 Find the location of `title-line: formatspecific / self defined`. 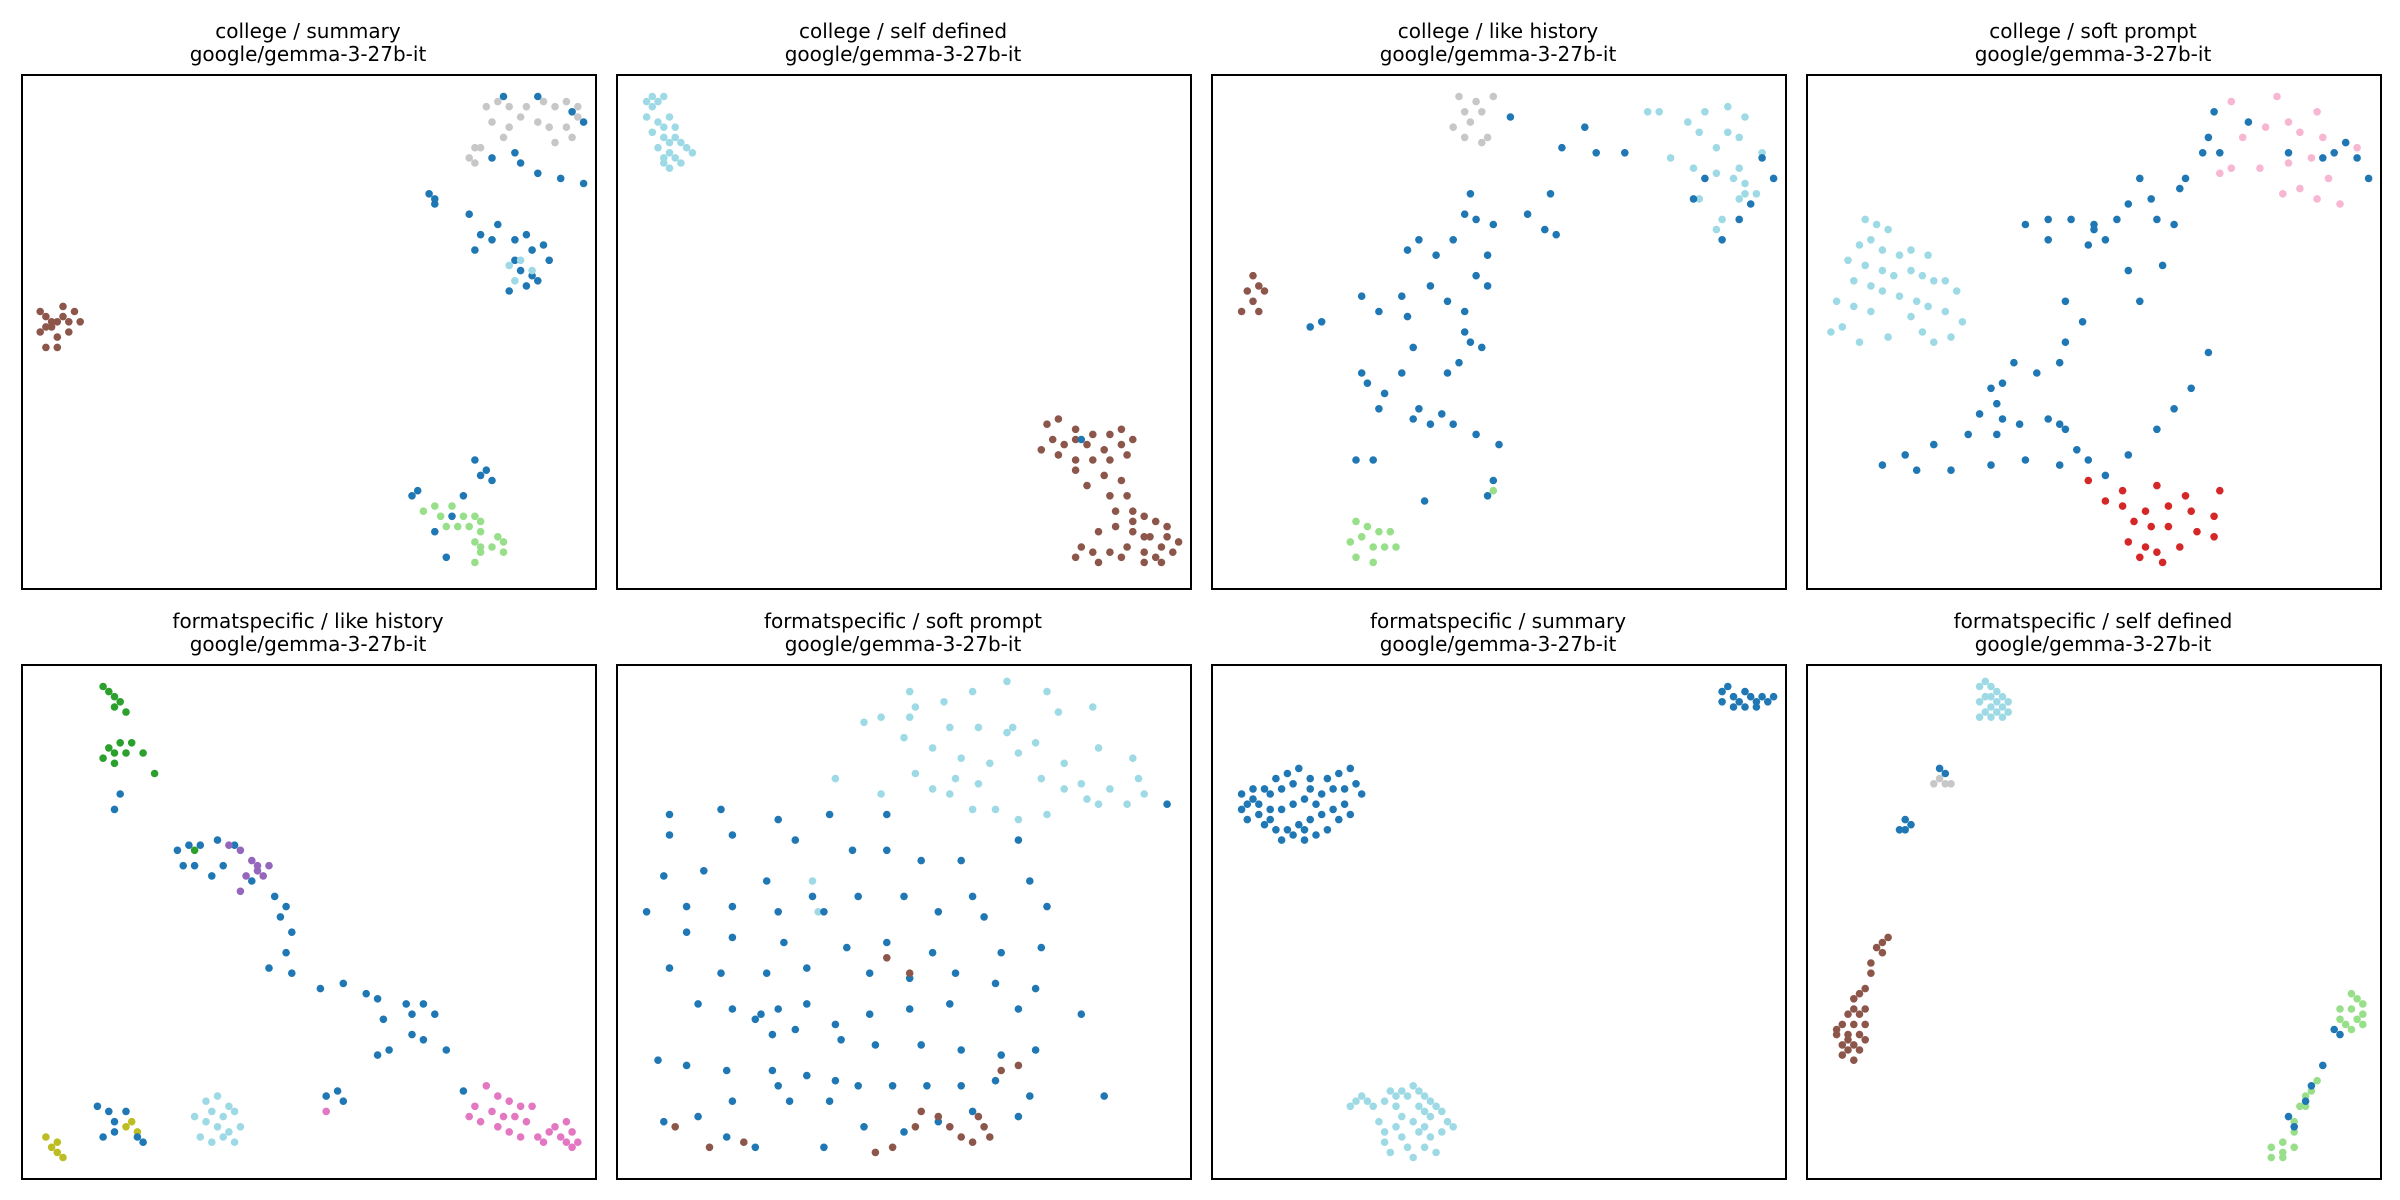

title-line: formatspecific / self defined is located at coordinates (2093, 621).